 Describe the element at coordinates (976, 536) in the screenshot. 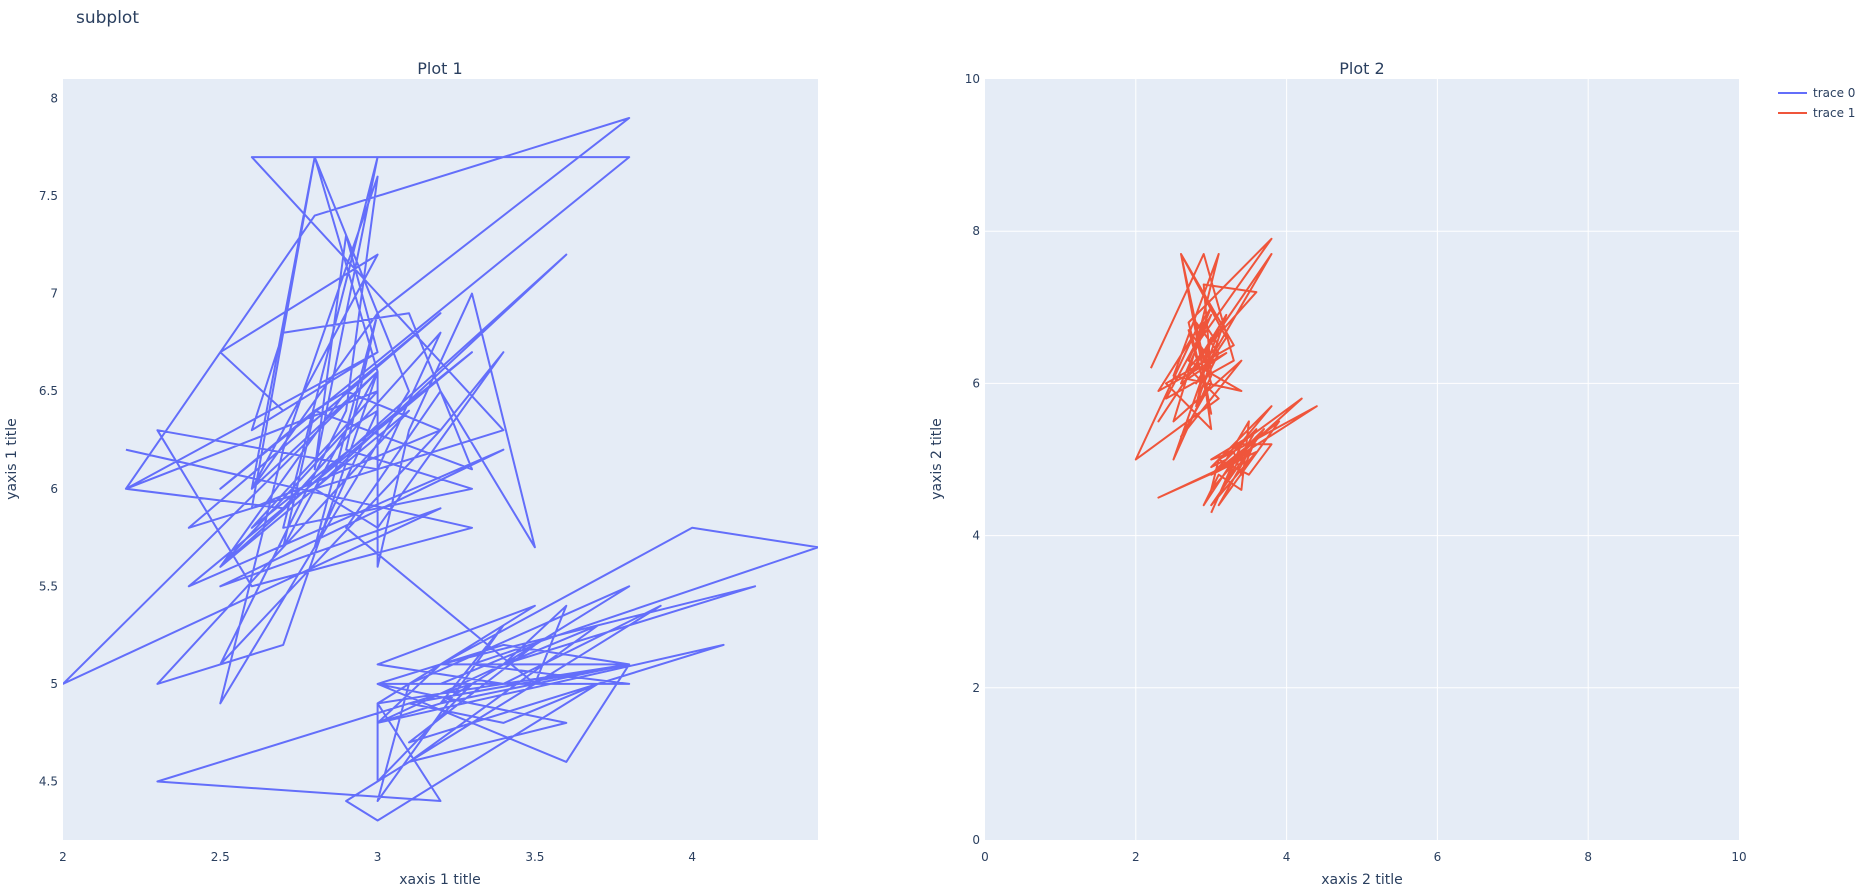

I see `y-tick-label: 4` at that location.